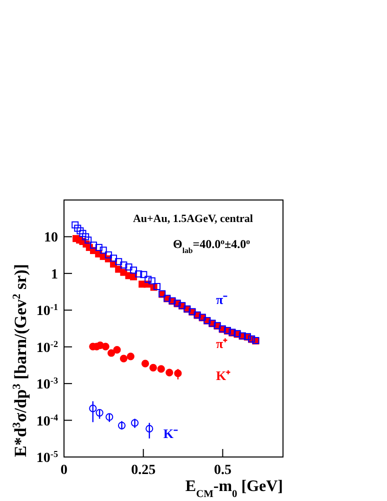 Image resolution: width=387 pixels, height=501 pixels. Describe the element at coordinates (192, 219) in the screenshot. I see `annotation: Au+Au, 1.5AGeV, central` at that location.